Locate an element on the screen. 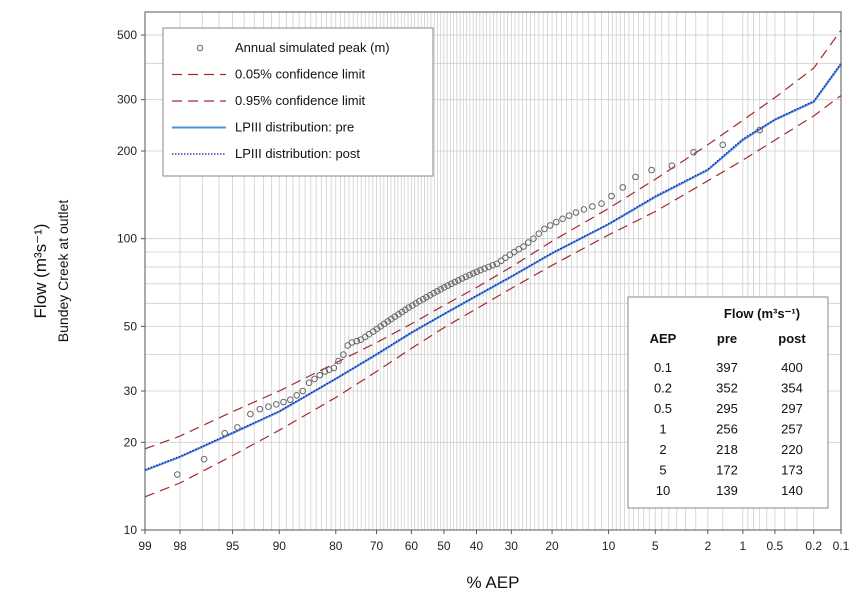 The height and width of the screenshot is (607, 858). y-tick-label: 200 is located at coordinates (127, 151).